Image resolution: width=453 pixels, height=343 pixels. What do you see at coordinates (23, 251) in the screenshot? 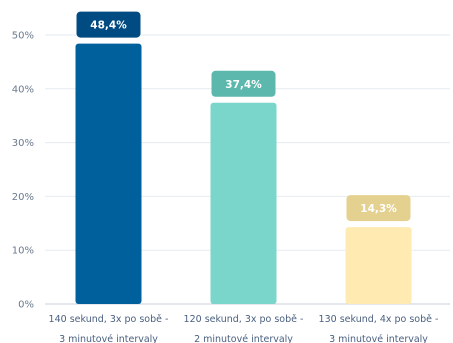
I see `y-tick-label: 10%` at bounding box center [23, 251].